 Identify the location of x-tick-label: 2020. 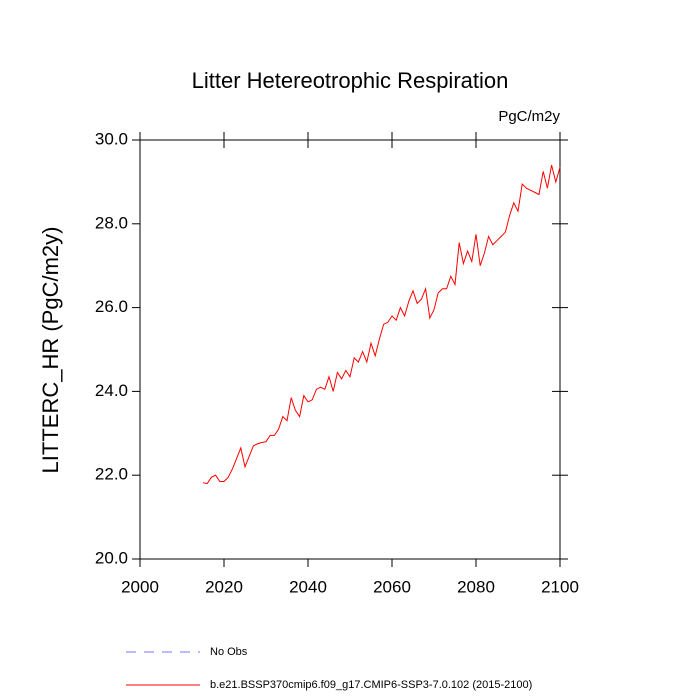
(224, 586).